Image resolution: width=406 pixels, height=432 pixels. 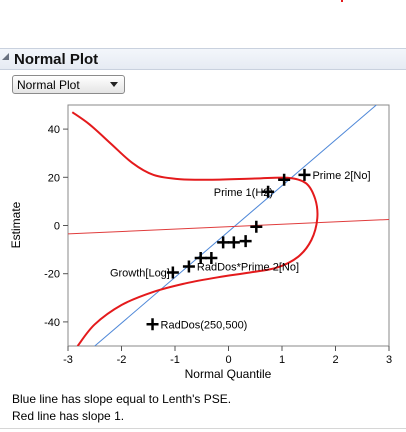 I want to click on y-axis-title: Estimate, so click(x=16, y=224).